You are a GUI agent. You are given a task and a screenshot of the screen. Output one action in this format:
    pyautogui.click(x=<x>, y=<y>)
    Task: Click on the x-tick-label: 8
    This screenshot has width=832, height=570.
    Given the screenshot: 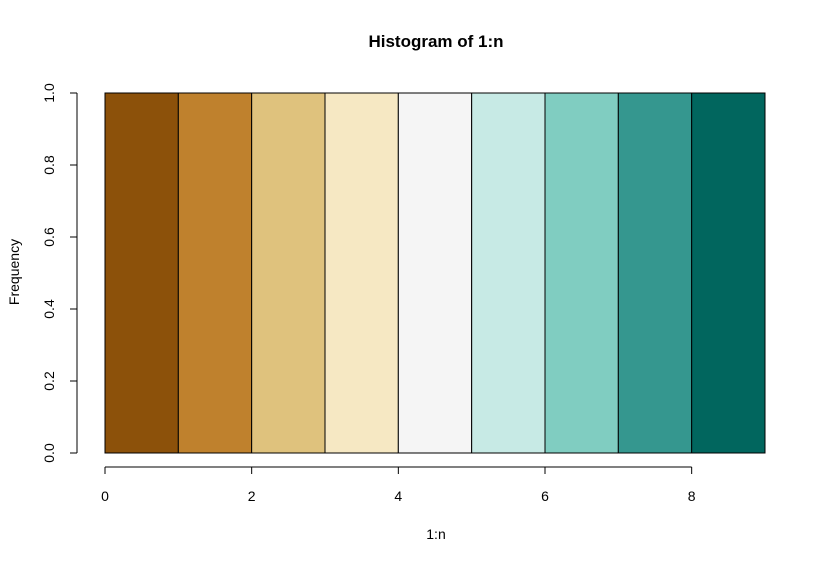 What is the action you would take?
    pyautogui.click(x=692, y=496)
    